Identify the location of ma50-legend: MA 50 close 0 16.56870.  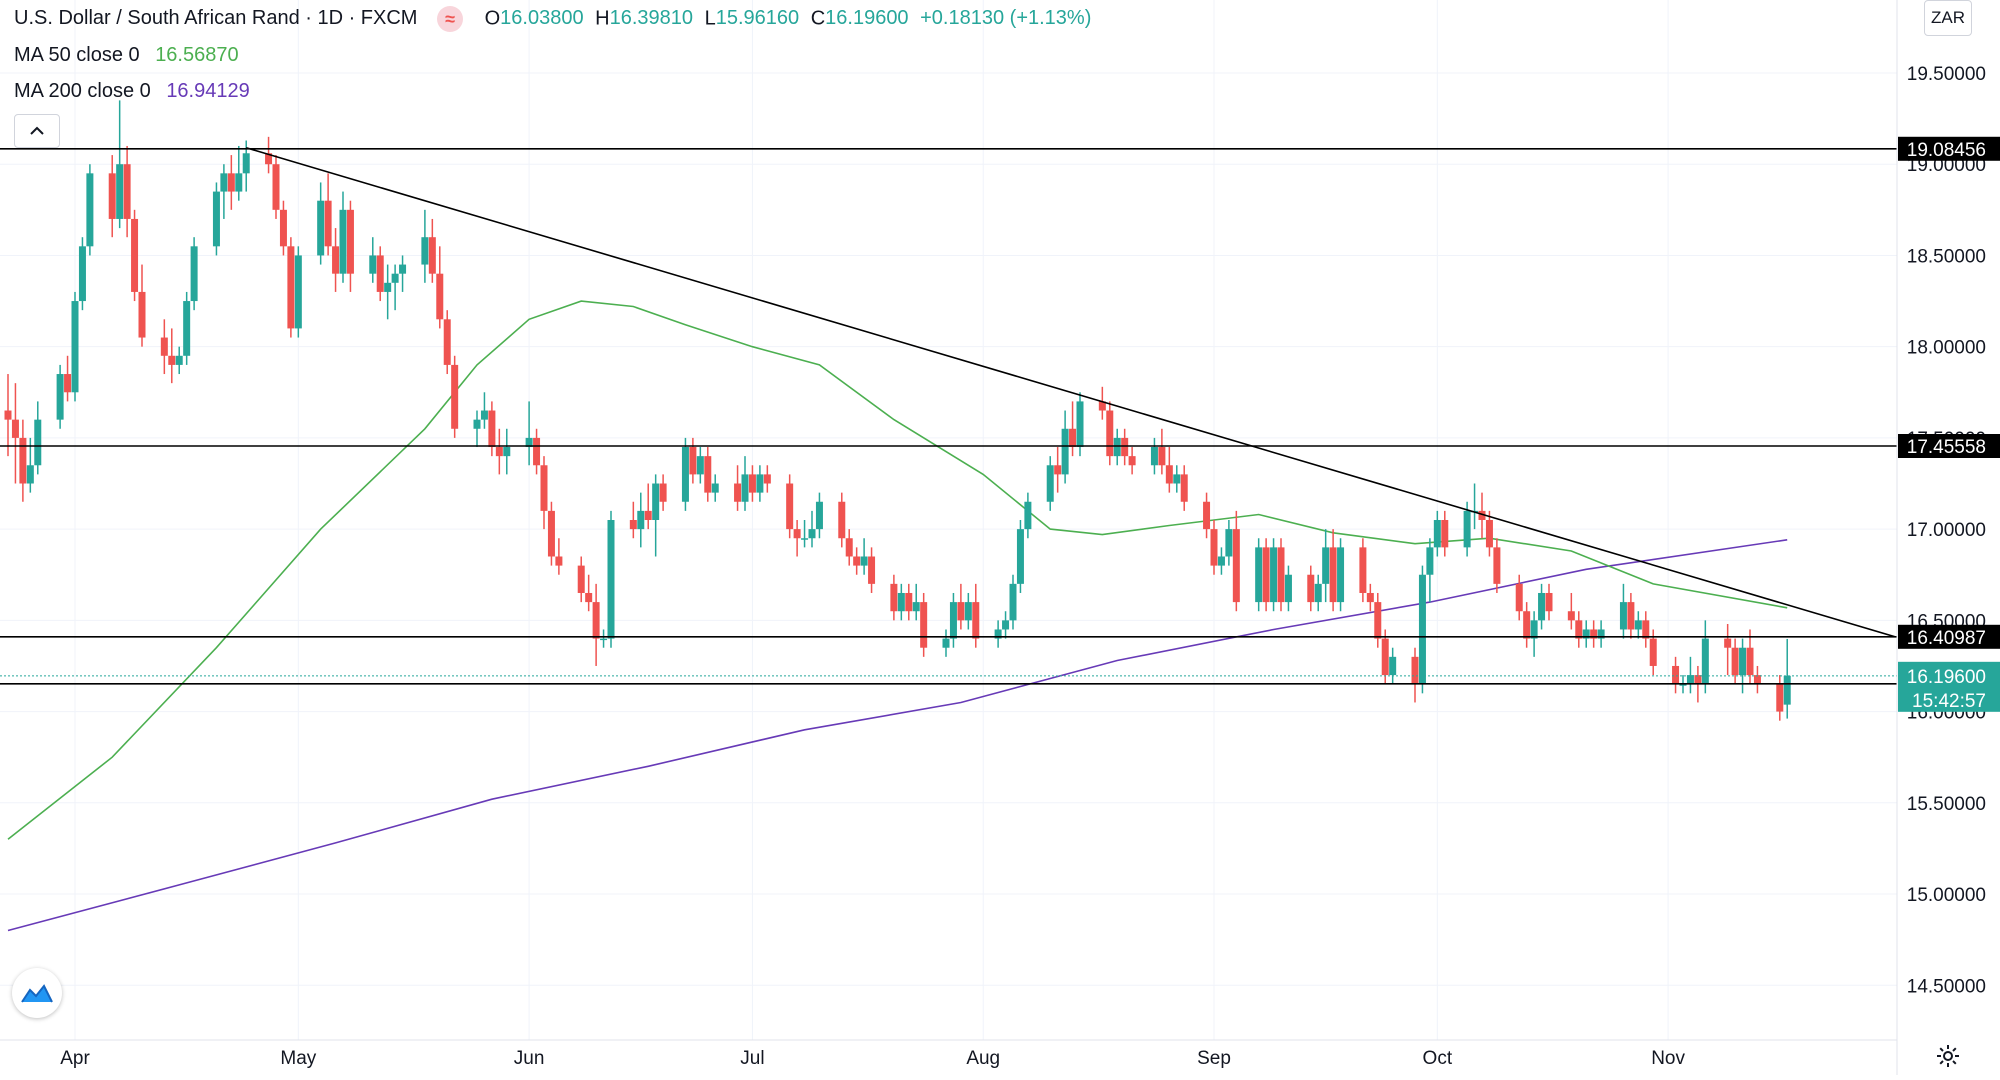
(131, 55).